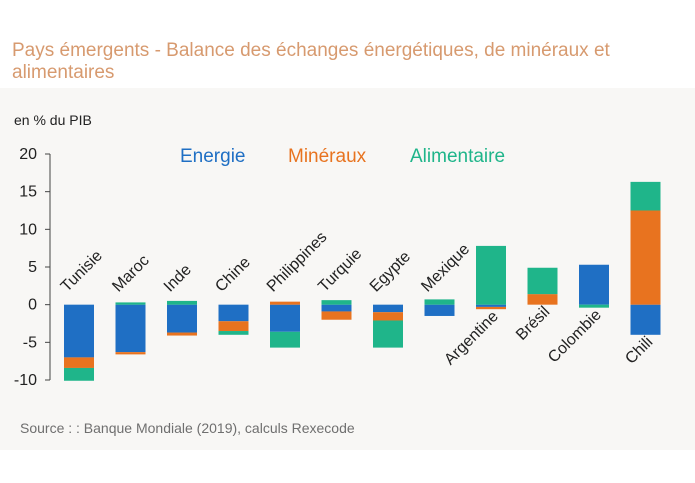 The width and height of the screenshot is (695, 483). Describe the element at coordinates (439, 310) in the screenshot. I see `bar-segment-energie-mexique` at that location.